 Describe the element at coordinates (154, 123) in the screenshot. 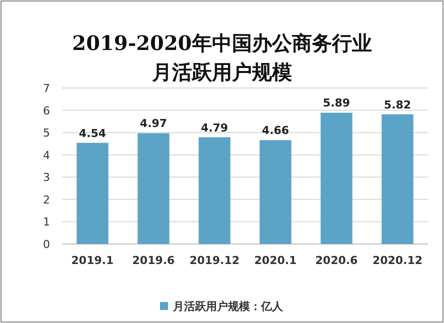

I see `data-label: 4.97` at that location.